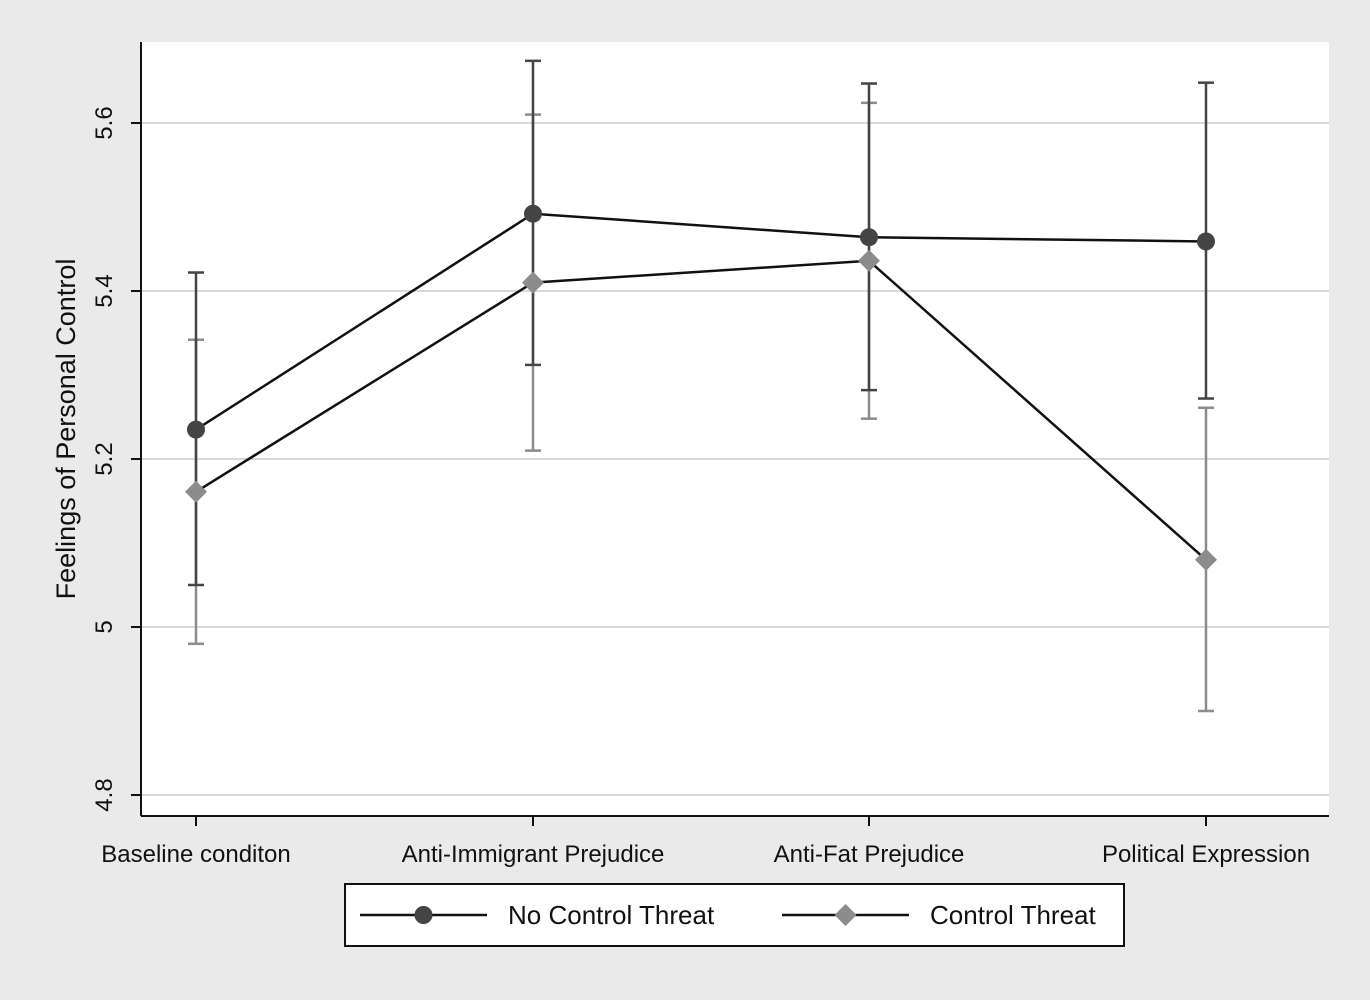  I want to click on legend: No Control Threat Control Threat, so click(734, 915).